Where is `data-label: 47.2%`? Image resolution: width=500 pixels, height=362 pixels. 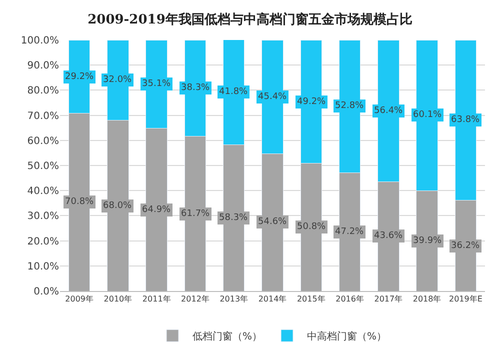
data-label: 47.2% is located at coordinates (349, 232).